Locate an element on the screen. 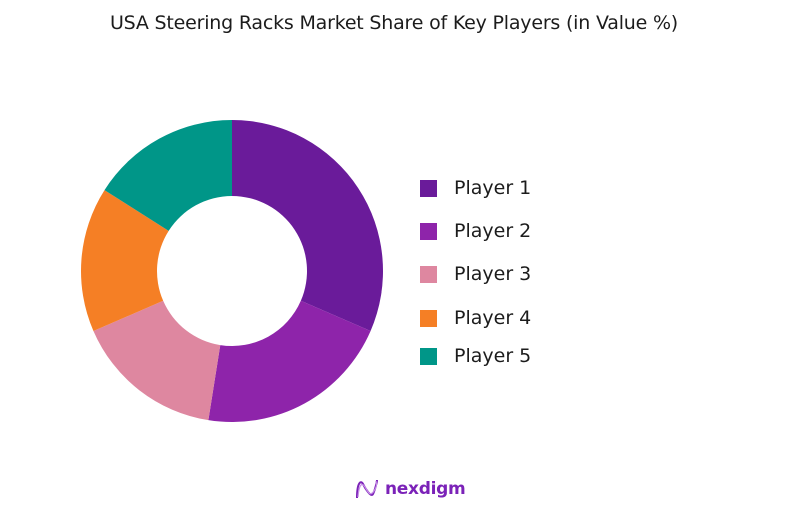 Image resolution: width=788 pixels, height=516 pixels. legend-label: Player 2 is located at coordinates (493, 231).